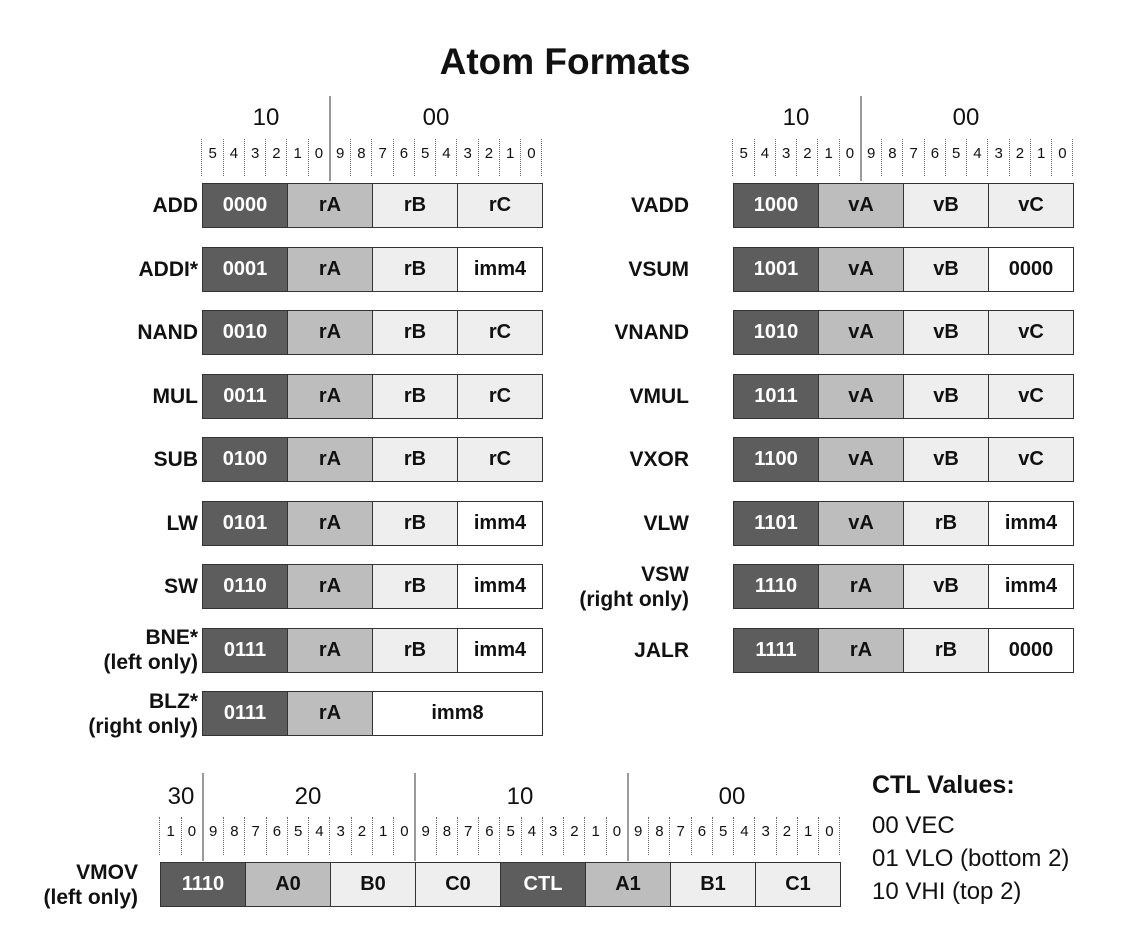 This screenshot has width=1130, height=934. I want to click on instruction-name: BLZ*, so click(173, 701).